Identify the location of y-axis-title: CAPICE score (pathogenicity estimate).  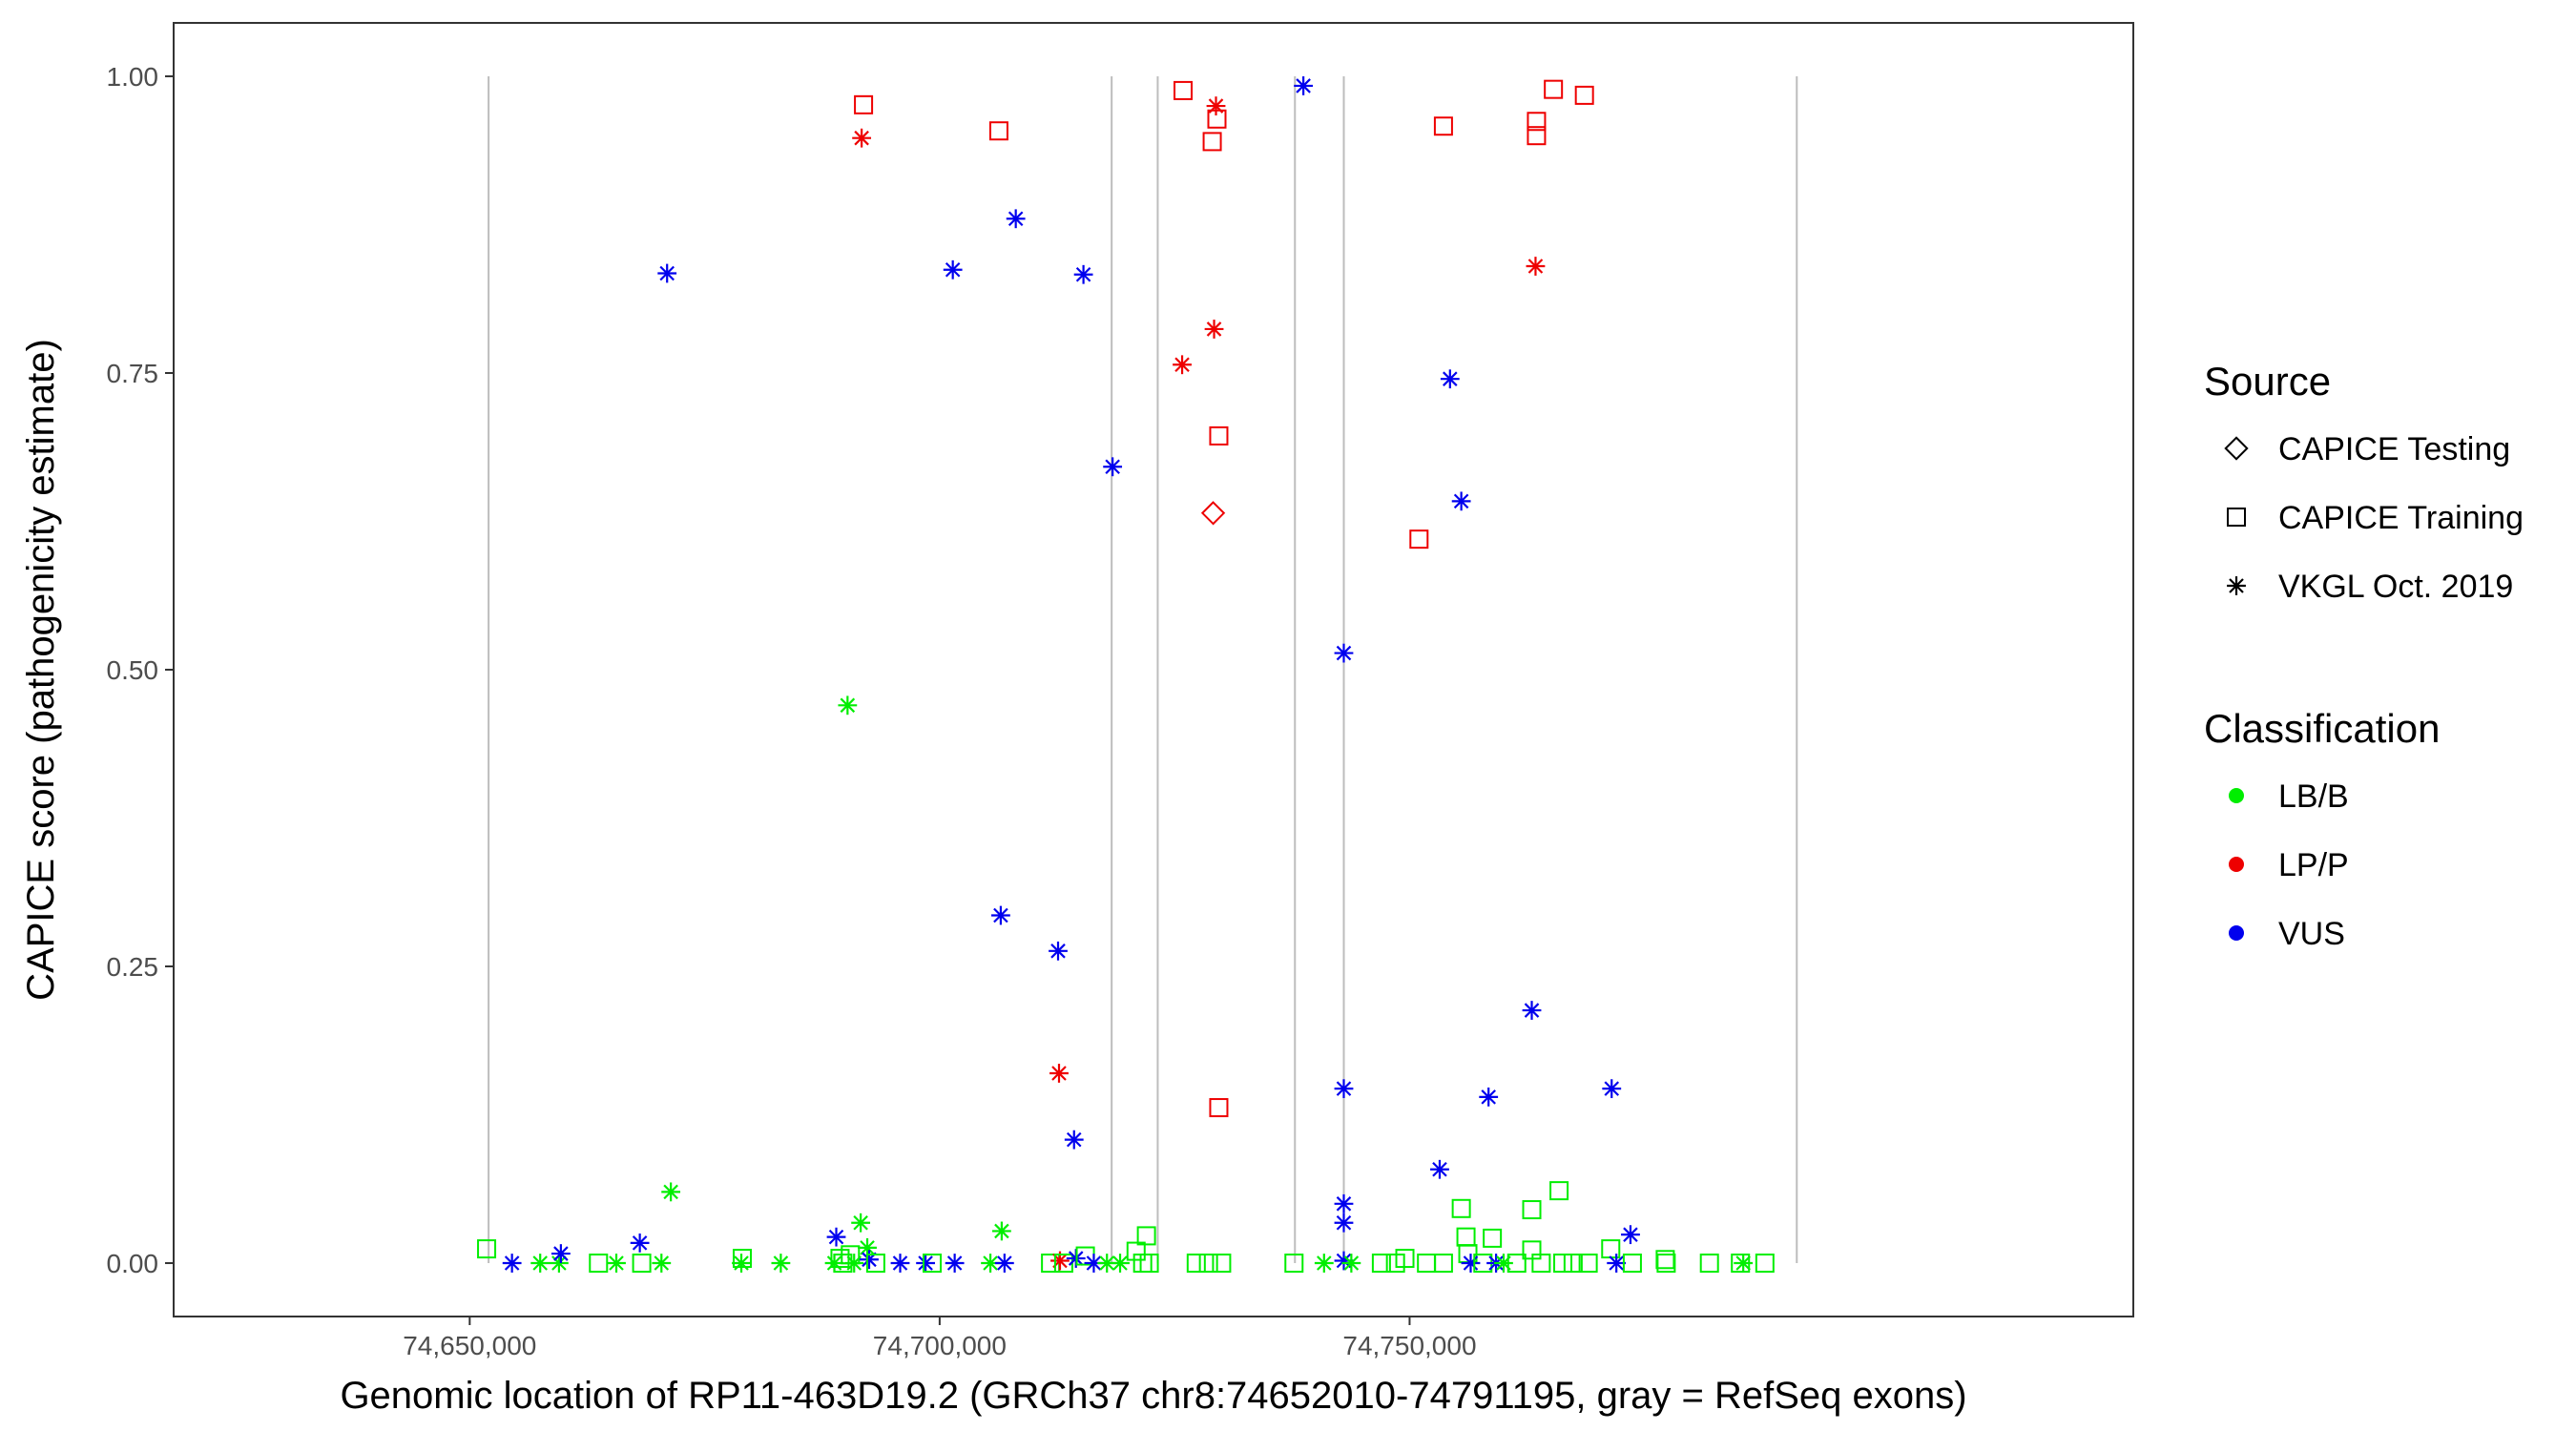
(41, 670).